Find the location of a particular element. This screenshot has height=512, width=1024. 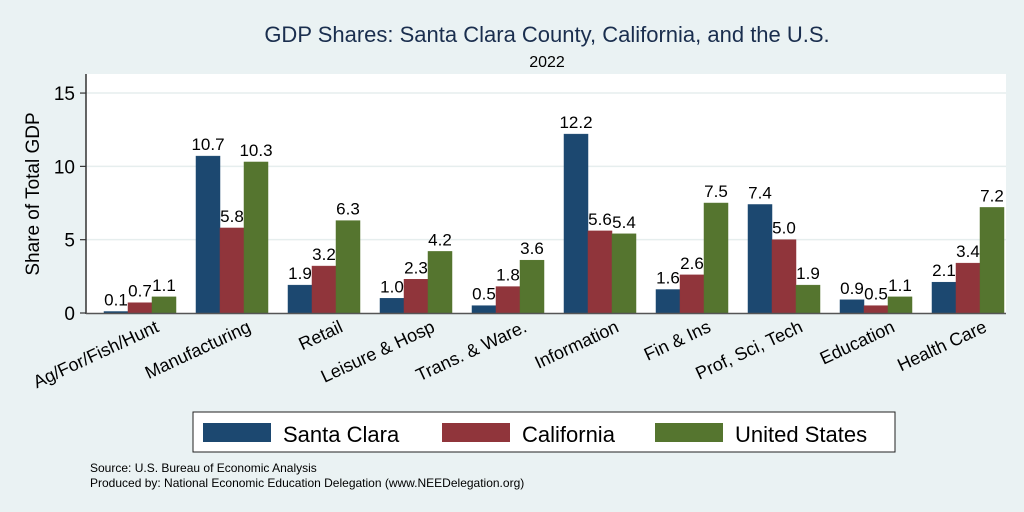

data-label: 5.6 is located at coordinates (600, 219).